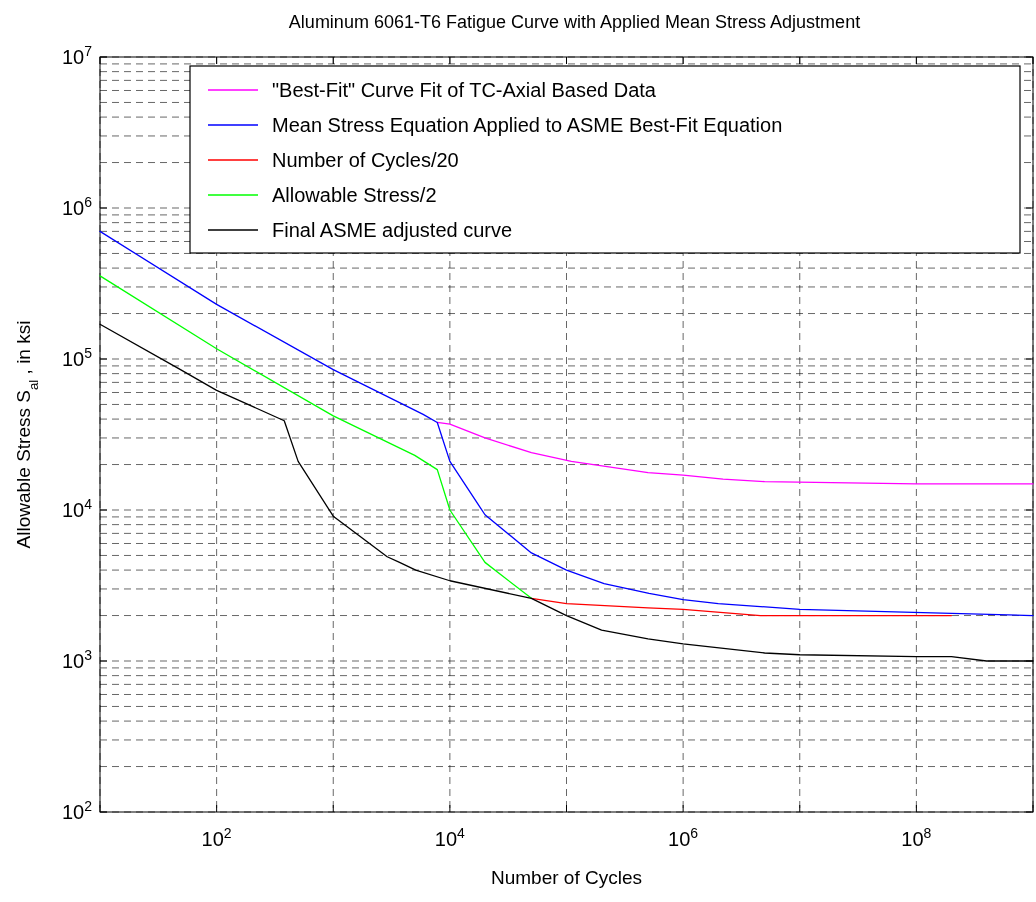 Image resolution: width=1036 pixels, height=902 pixels. Describe the element at coordinates (916, 837) in the screenshot. I see `x-tick-label: 10$^{8}$` at that location.